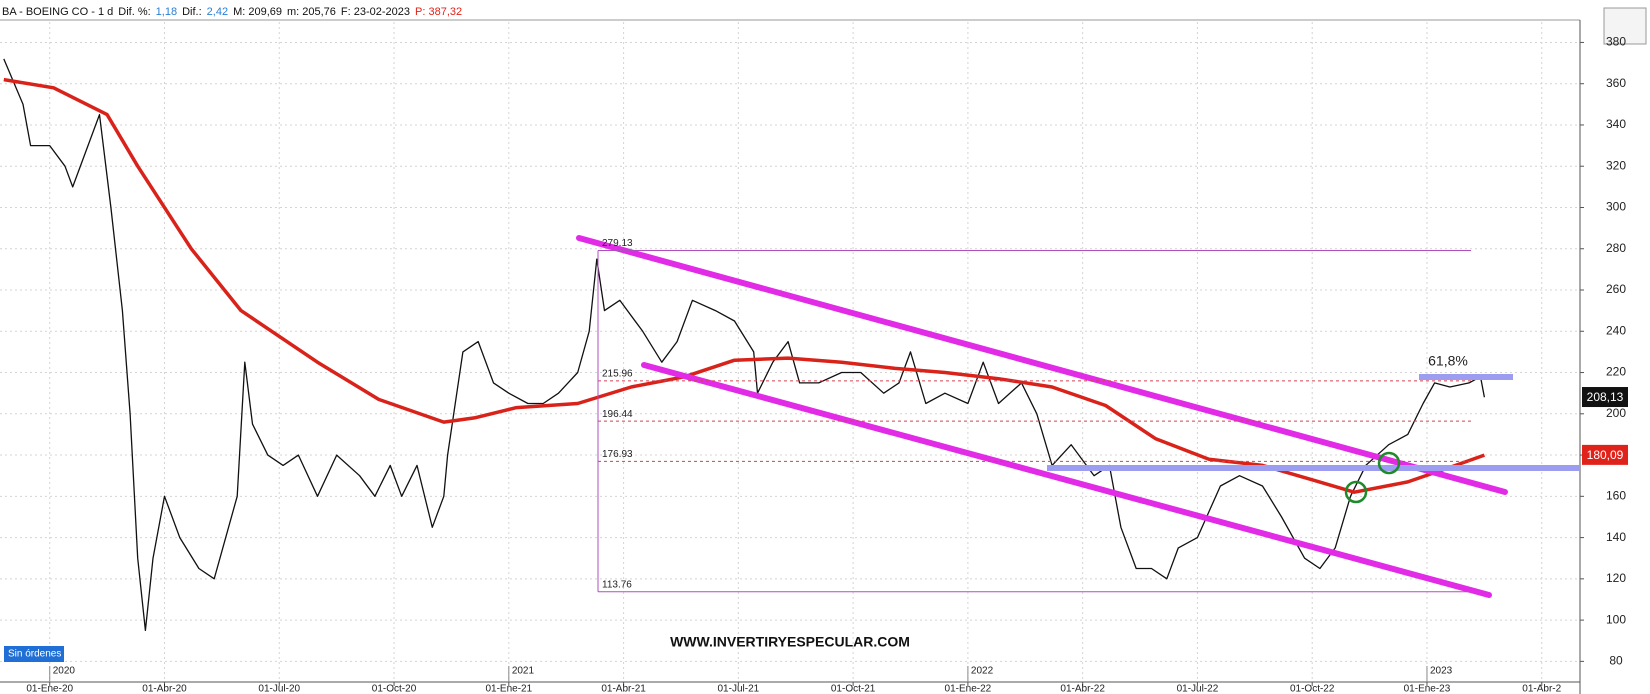  I want to click on x-tick-label: 01-Abr-22, so click(1082, 689).